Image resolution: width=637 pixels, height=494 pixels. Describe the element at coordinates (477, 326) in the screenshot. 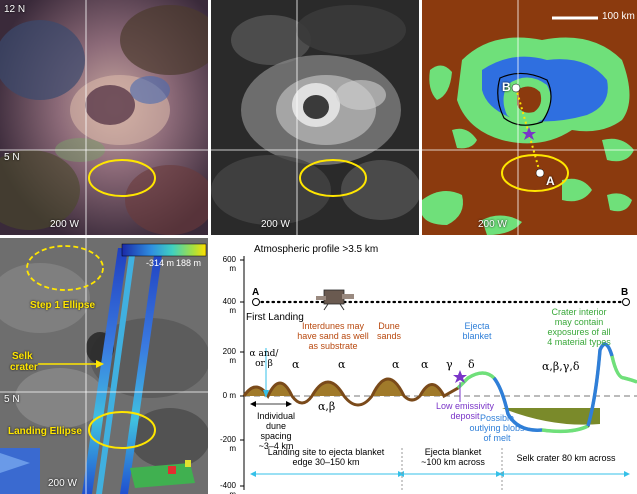

I see `ejecta-line-1: Ejecta` at that location.